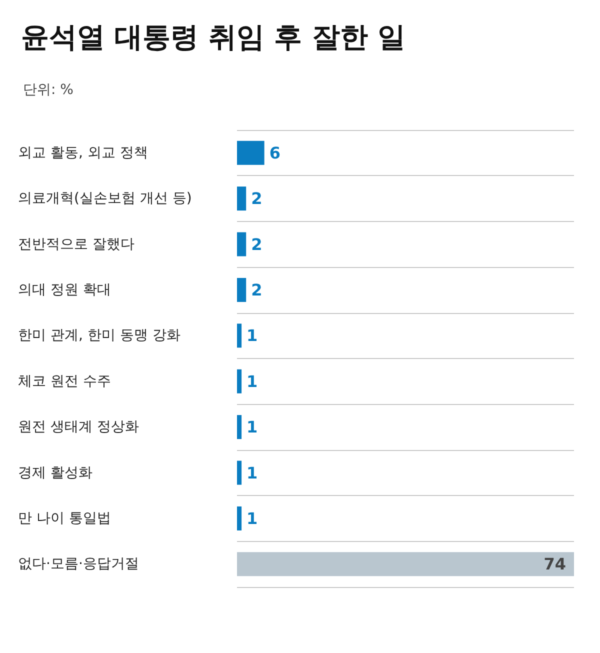 The height and width of the screenshot is (653, 600). What do you see at coordinates (555, 564) in the screenshot?
I see `data-label: 74` at bounding box center [555, 564].